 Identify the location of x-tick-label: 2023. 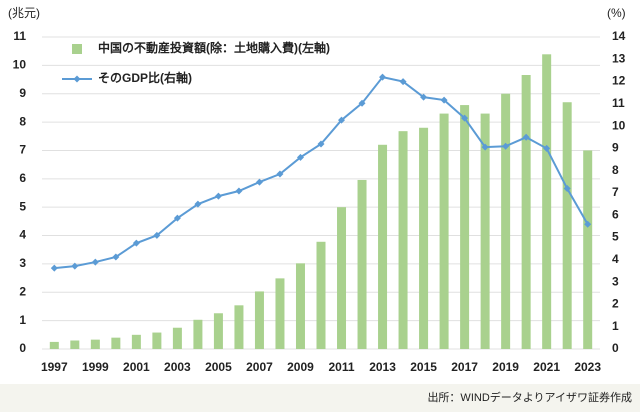
(587, 367).